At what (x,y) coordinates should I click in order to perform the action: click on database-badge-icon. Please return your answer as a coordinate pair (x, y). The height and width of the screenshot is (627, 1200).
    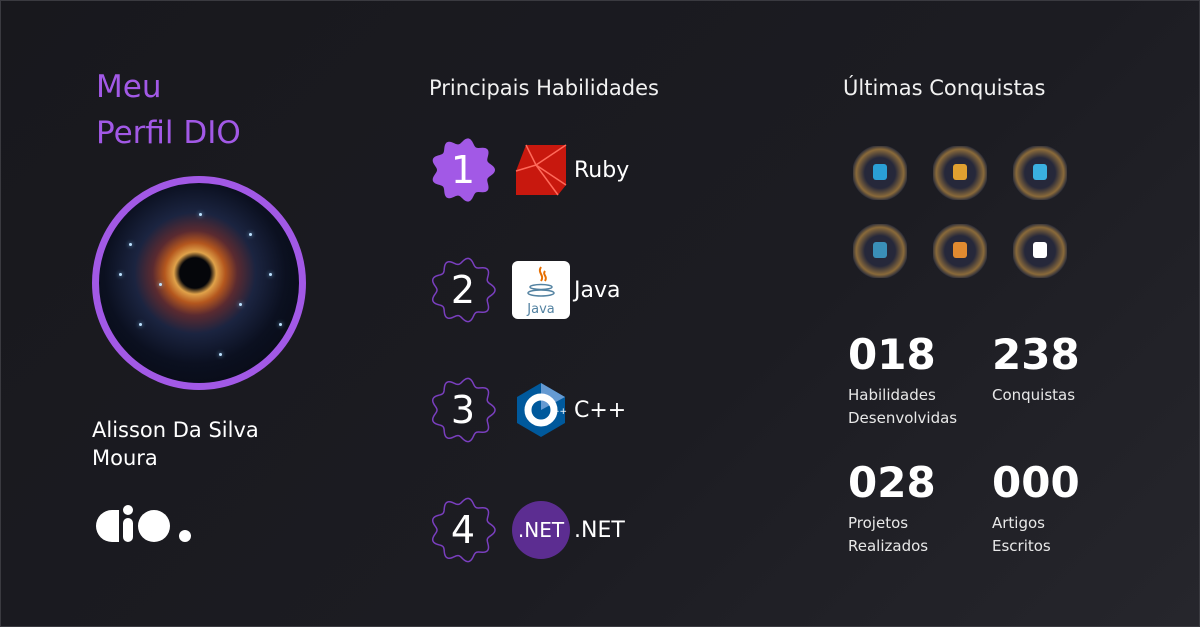
    Looking at the image, I should click on (960, 251).